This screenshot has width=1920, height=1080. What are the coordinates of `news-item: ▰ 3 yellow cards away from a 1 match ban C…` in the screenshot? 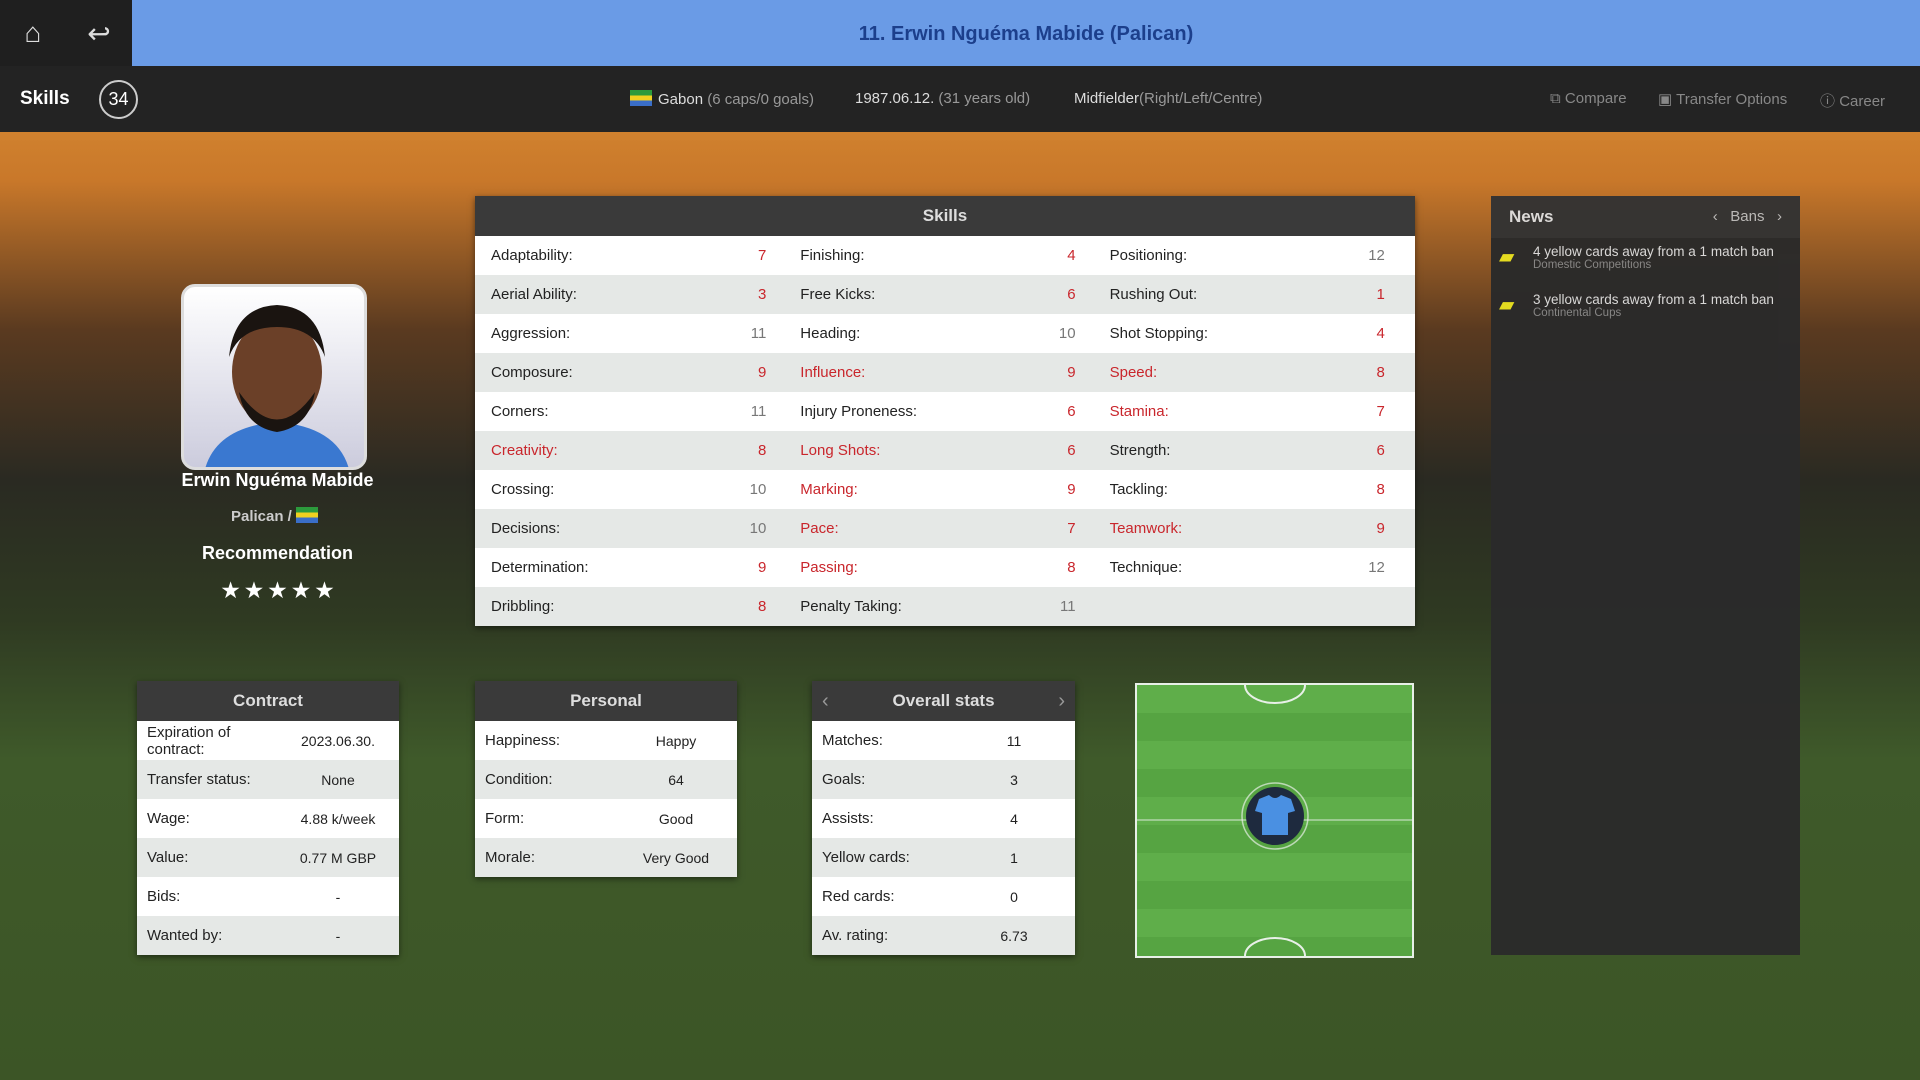 It's located at (1645, 310).